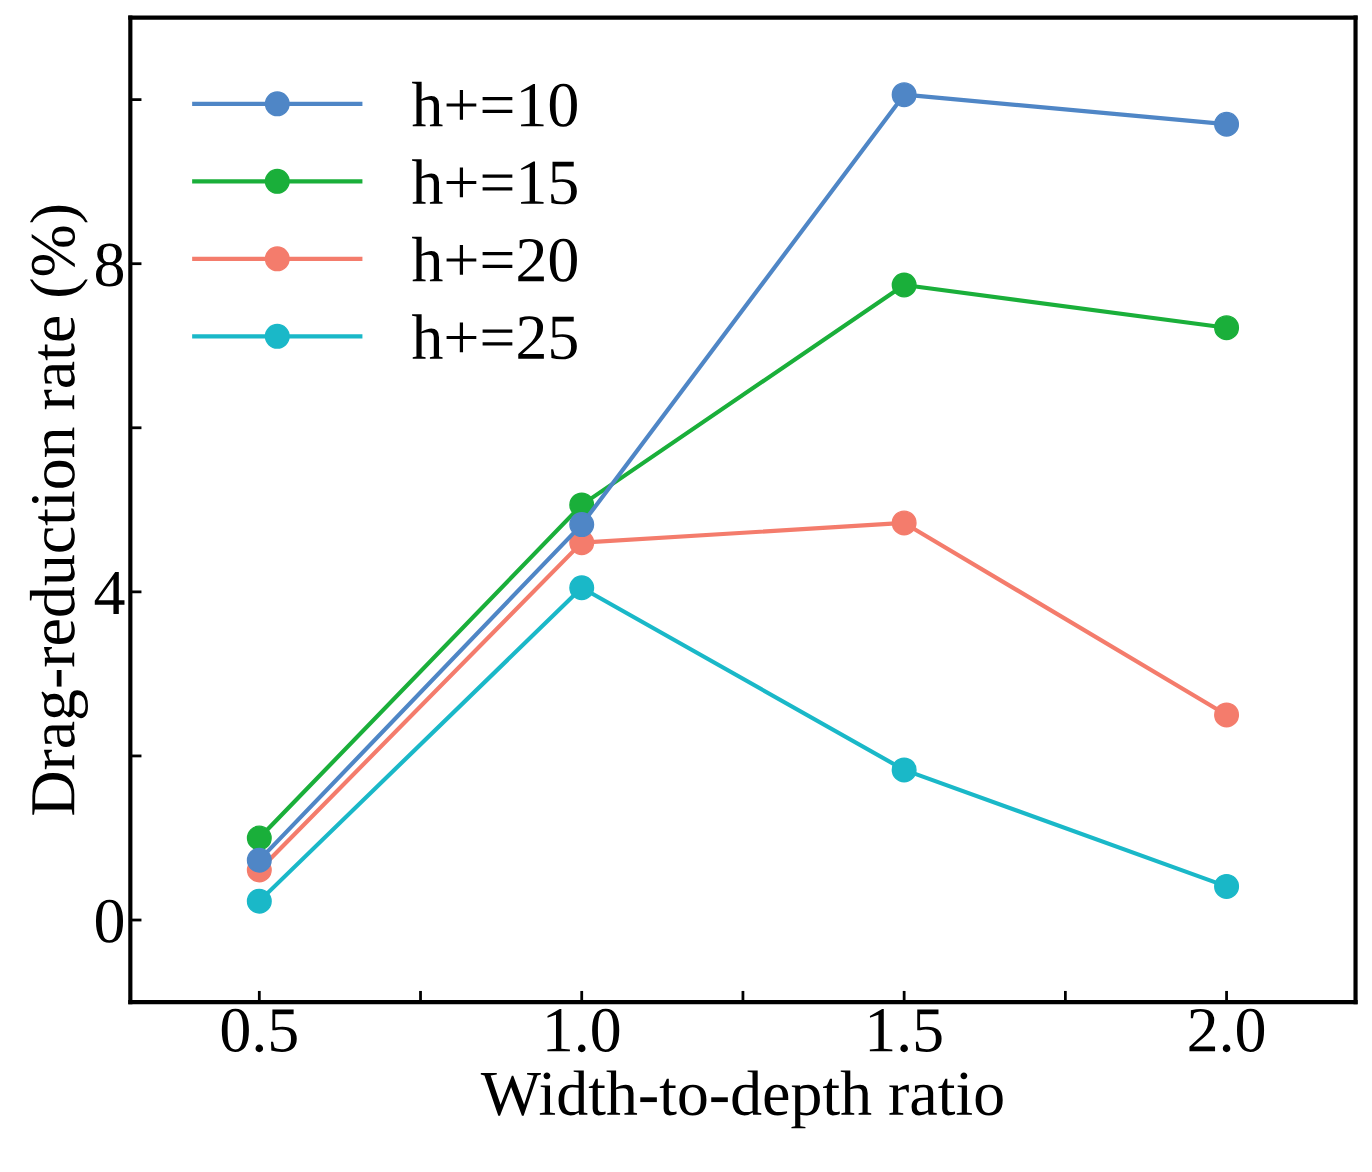  Describe the element at coordinates (1227, 1030) in the screenshot. I see `x-tick-label: 2.0` at that location.